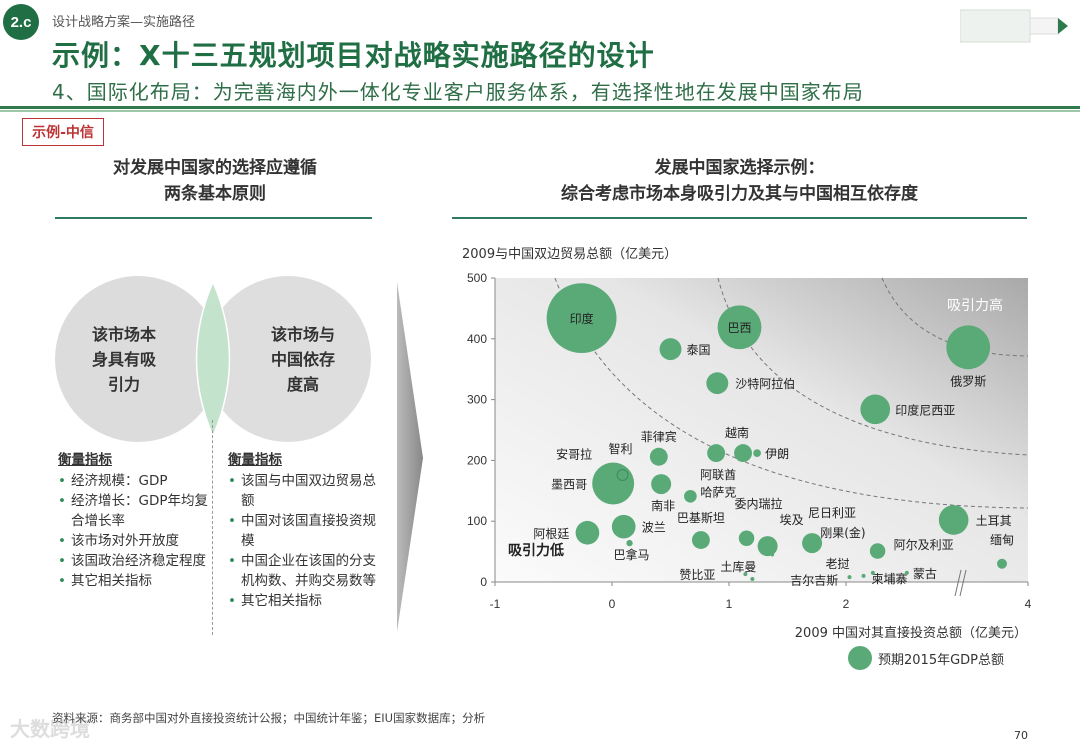 The height and width of the screenshot is (748, 1080). I want to click on bubble-label: 南非, so click(663, 505).